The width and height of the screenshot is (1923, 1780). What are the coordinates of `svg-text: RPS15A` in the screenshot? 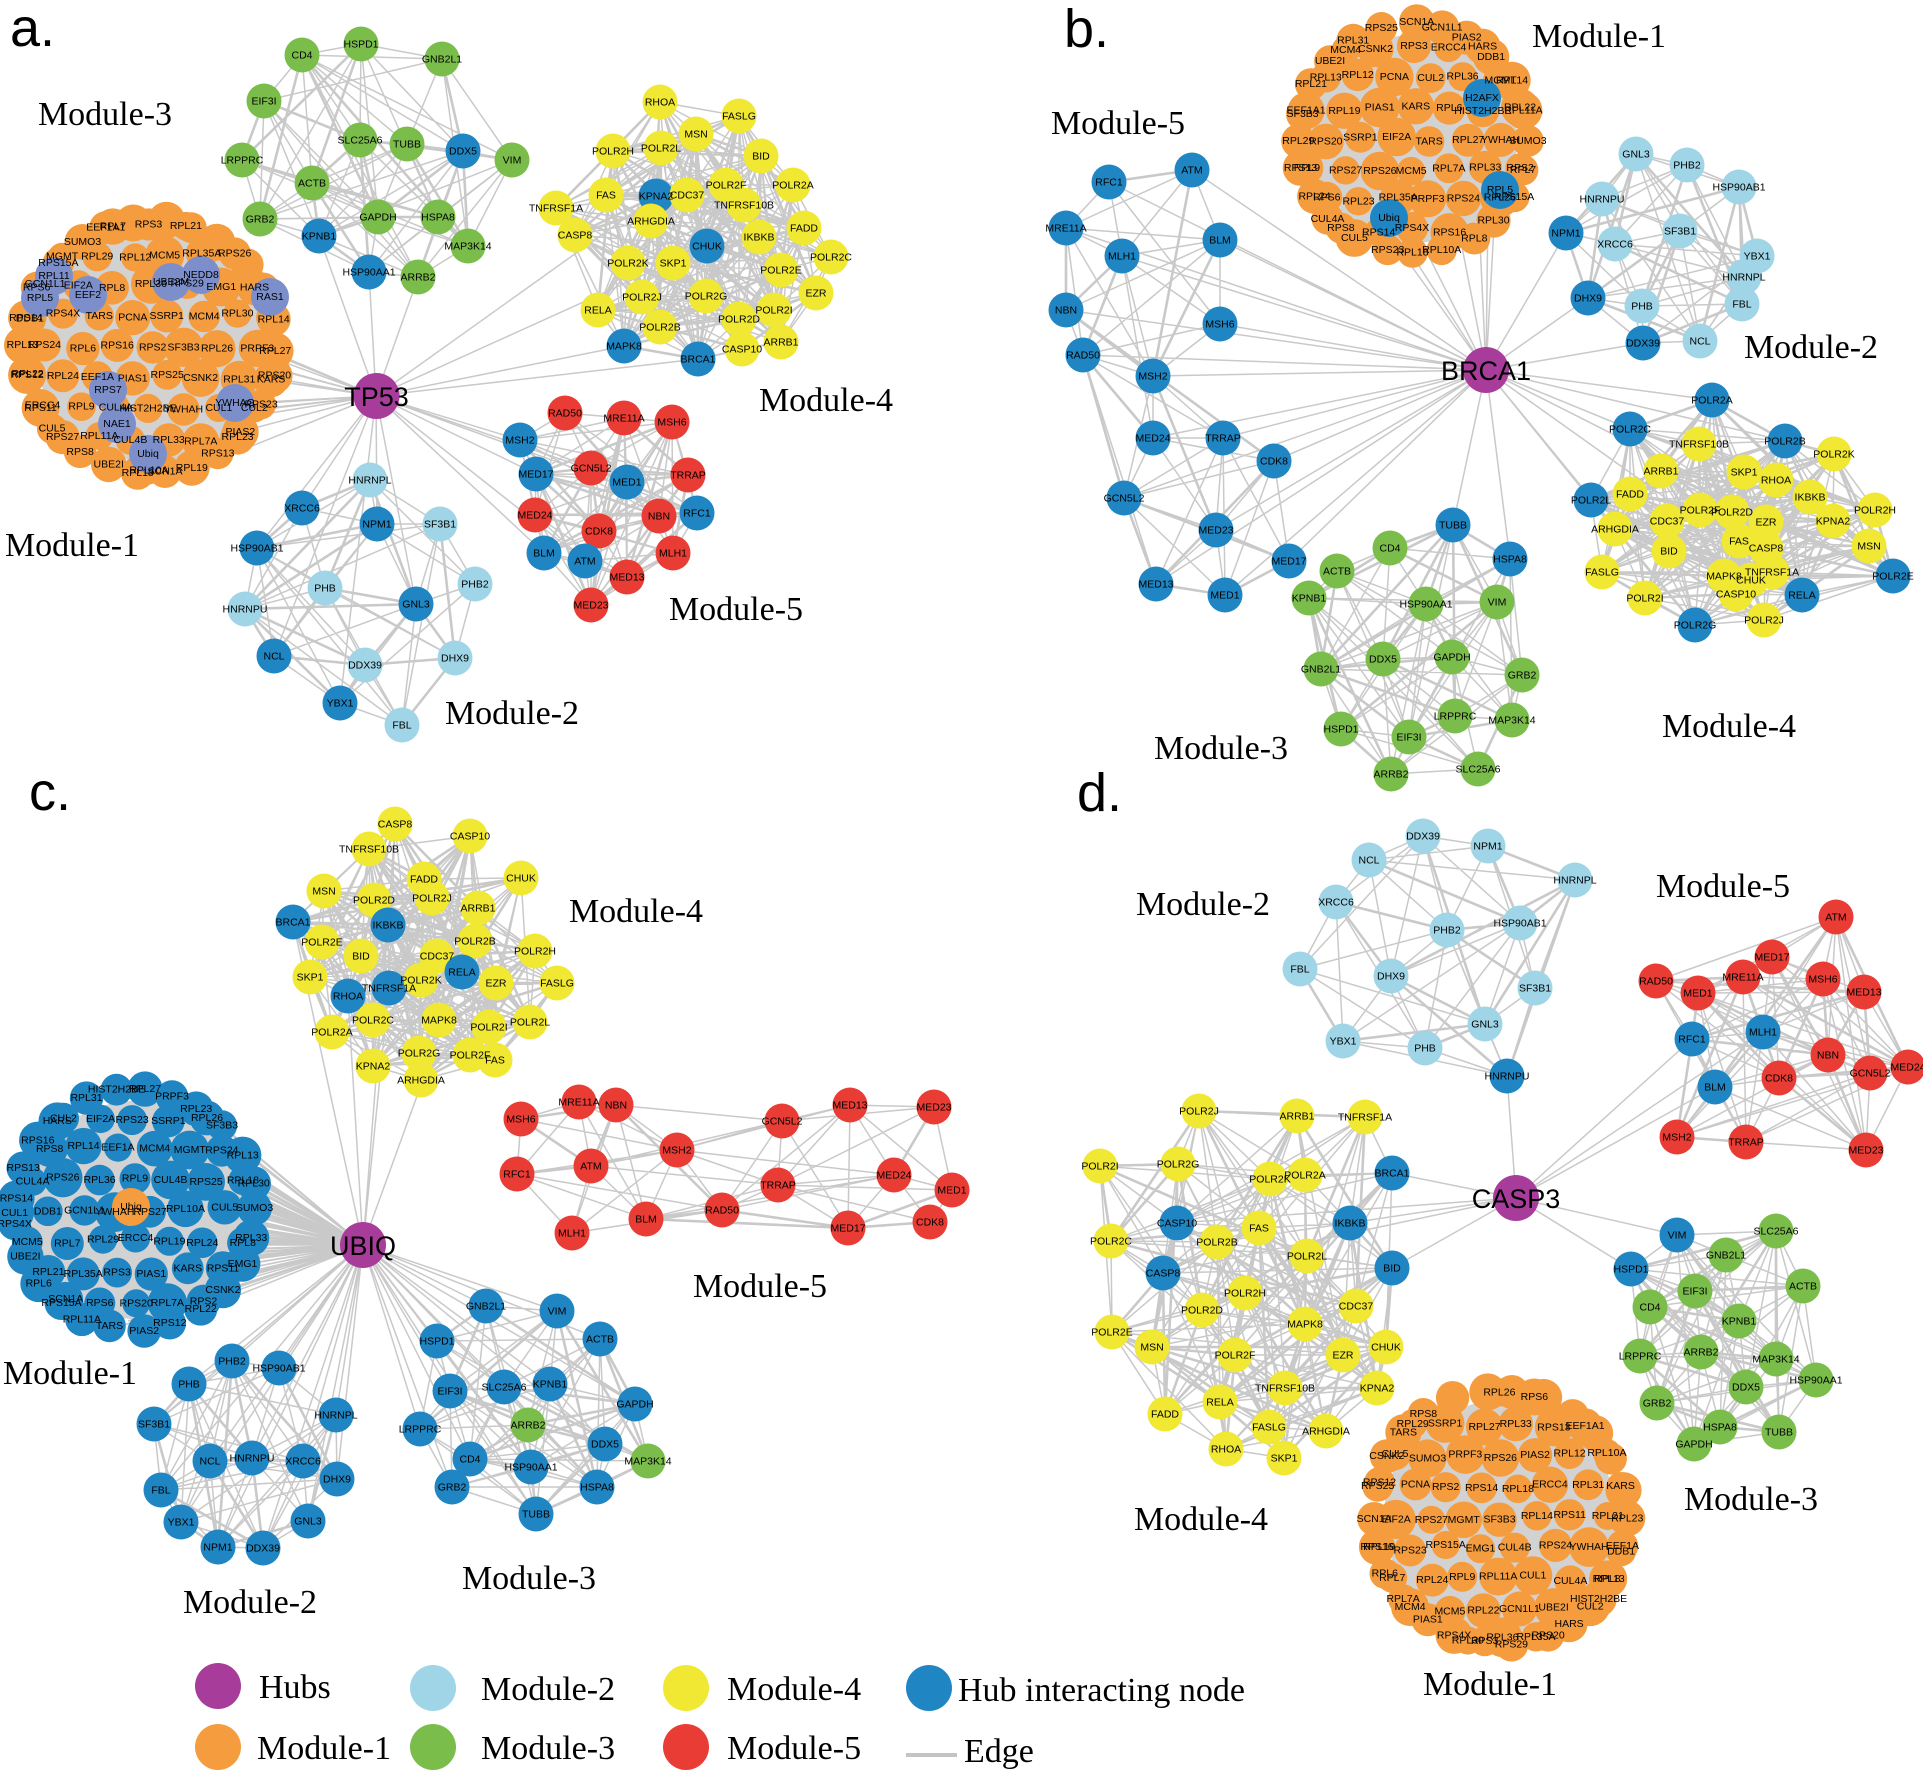 It's located at (61, 1303).